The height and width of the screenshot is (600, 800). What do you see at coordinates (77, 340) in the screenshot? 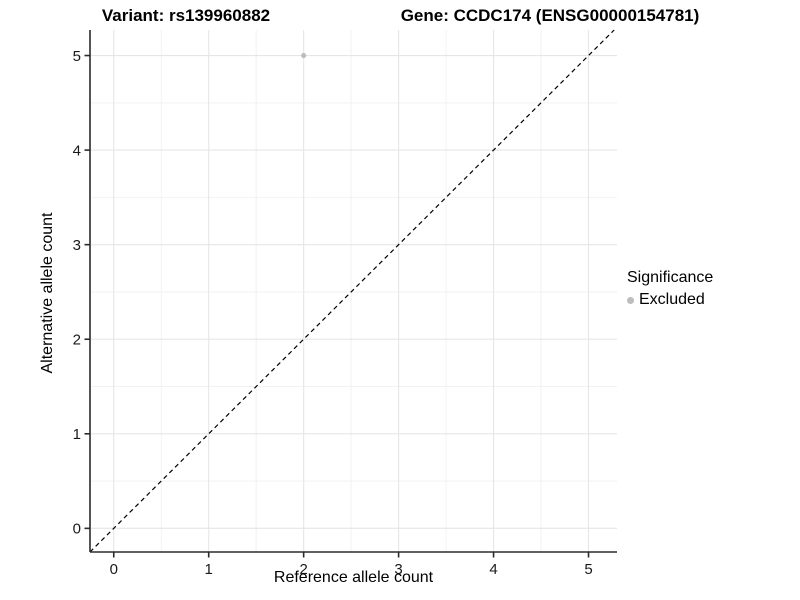
I see `y-tick-label: 2` at bounding box center [77, 340].